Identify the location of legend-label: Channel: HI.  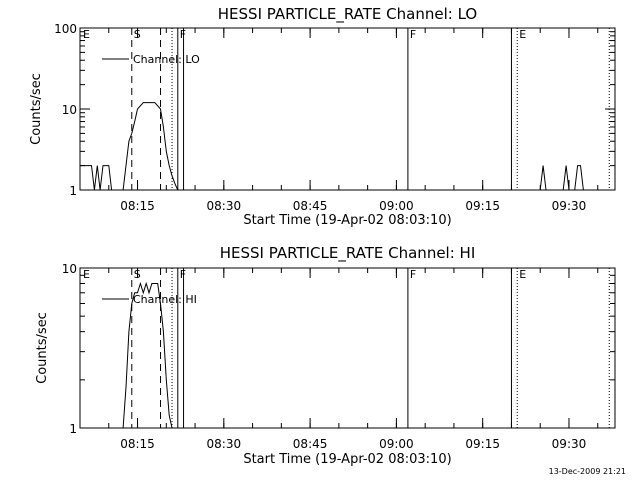
(165, 299).